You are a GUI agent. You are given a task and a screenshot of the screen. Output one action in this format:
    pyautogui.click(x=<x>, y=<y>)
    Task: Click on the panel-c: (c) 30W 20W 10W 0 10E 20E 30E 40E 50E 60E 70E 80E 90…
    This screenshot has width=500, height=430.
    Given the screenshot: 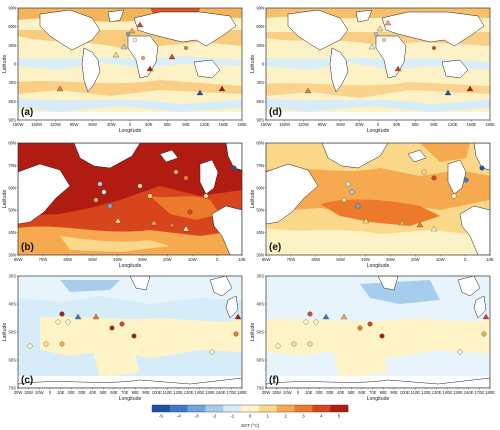 What is the action you would take?
    pyautogui.click(x=124, y=338)
    